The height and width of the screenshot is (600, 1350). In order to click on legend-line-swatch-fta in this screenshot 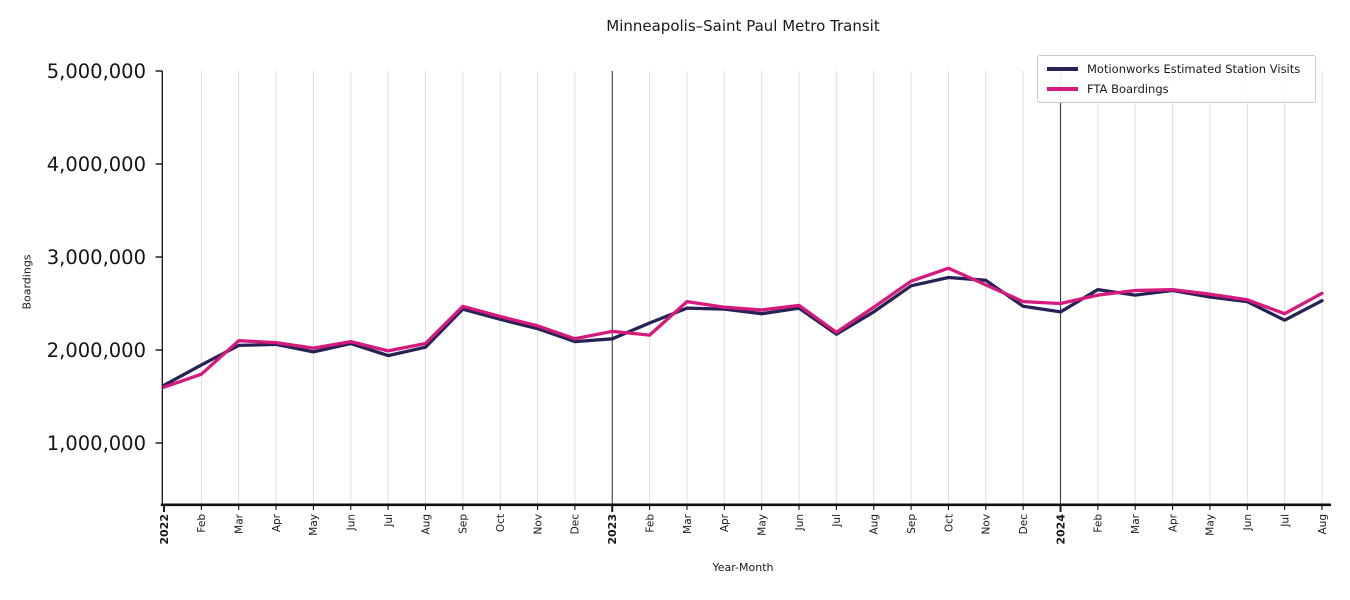, I will do `click(1062, 89)`.